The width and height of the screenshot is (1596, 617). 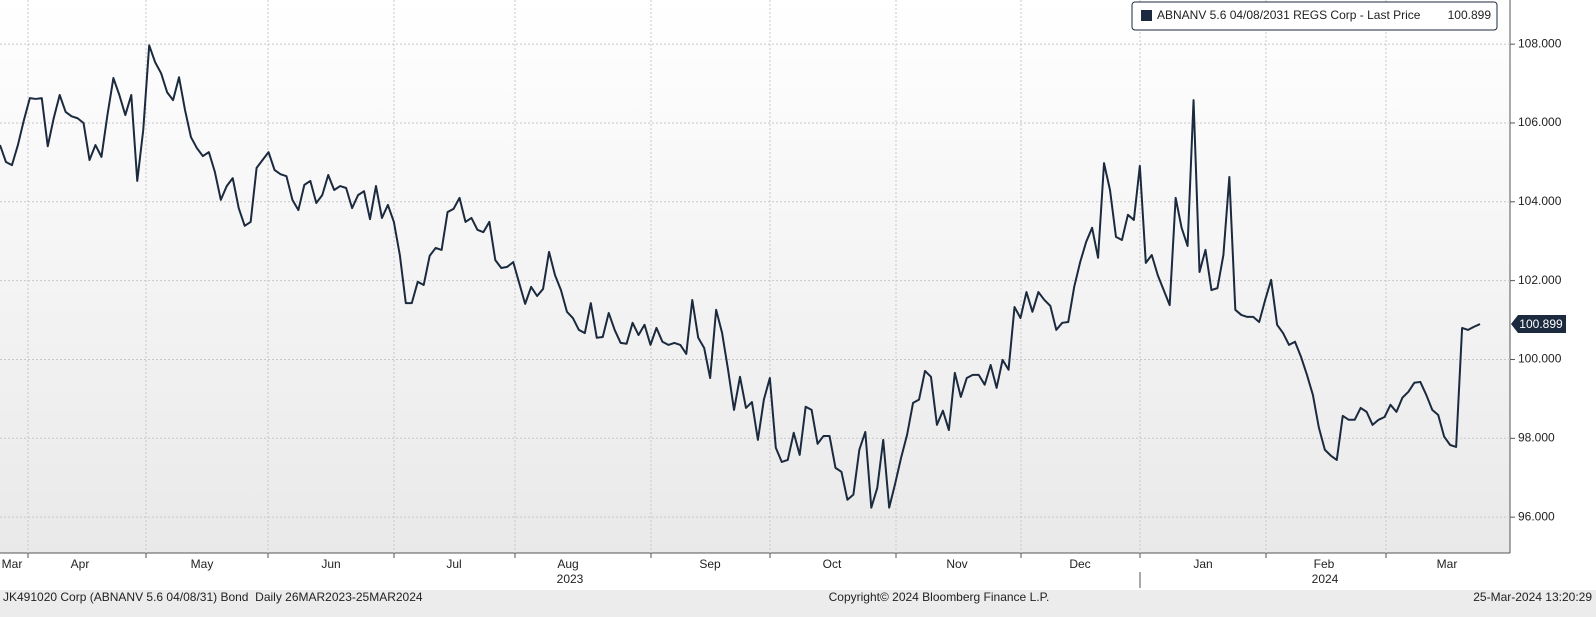 I want to click on x-tick-label: May, so click(x=202, y=564).